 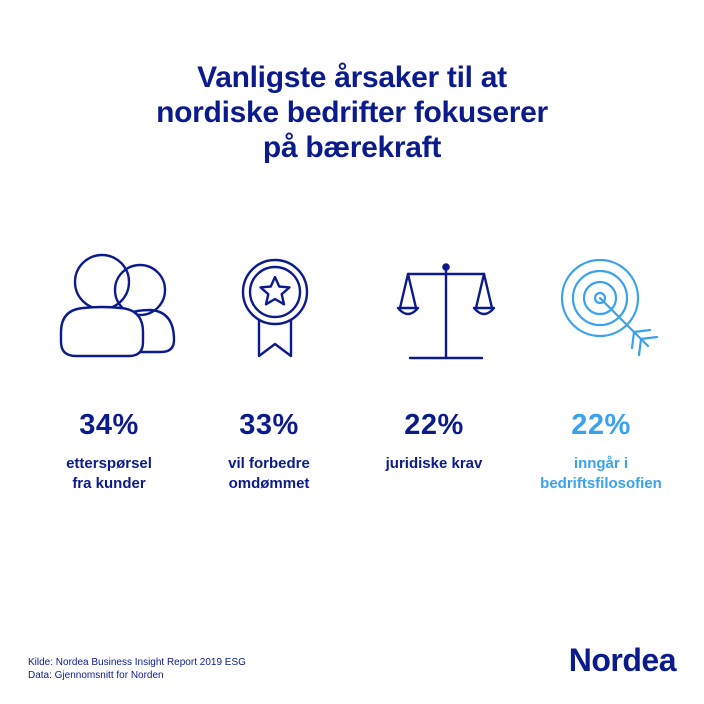 I want to click on stat-description: etterspørsel fra kunder, so click(x=109, y=474).